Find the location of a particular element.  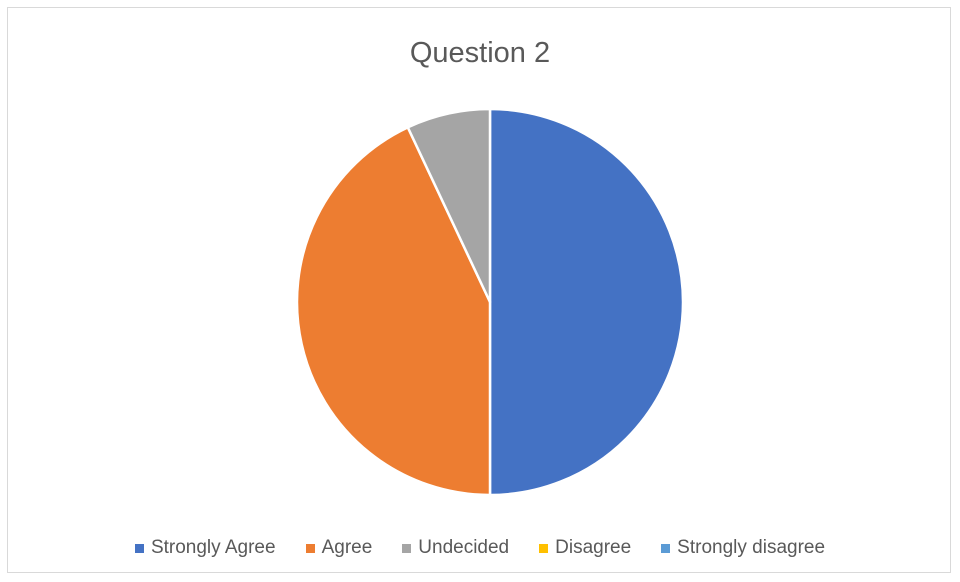

legend-item-agree: Agree is located at coordinates (339, 548).